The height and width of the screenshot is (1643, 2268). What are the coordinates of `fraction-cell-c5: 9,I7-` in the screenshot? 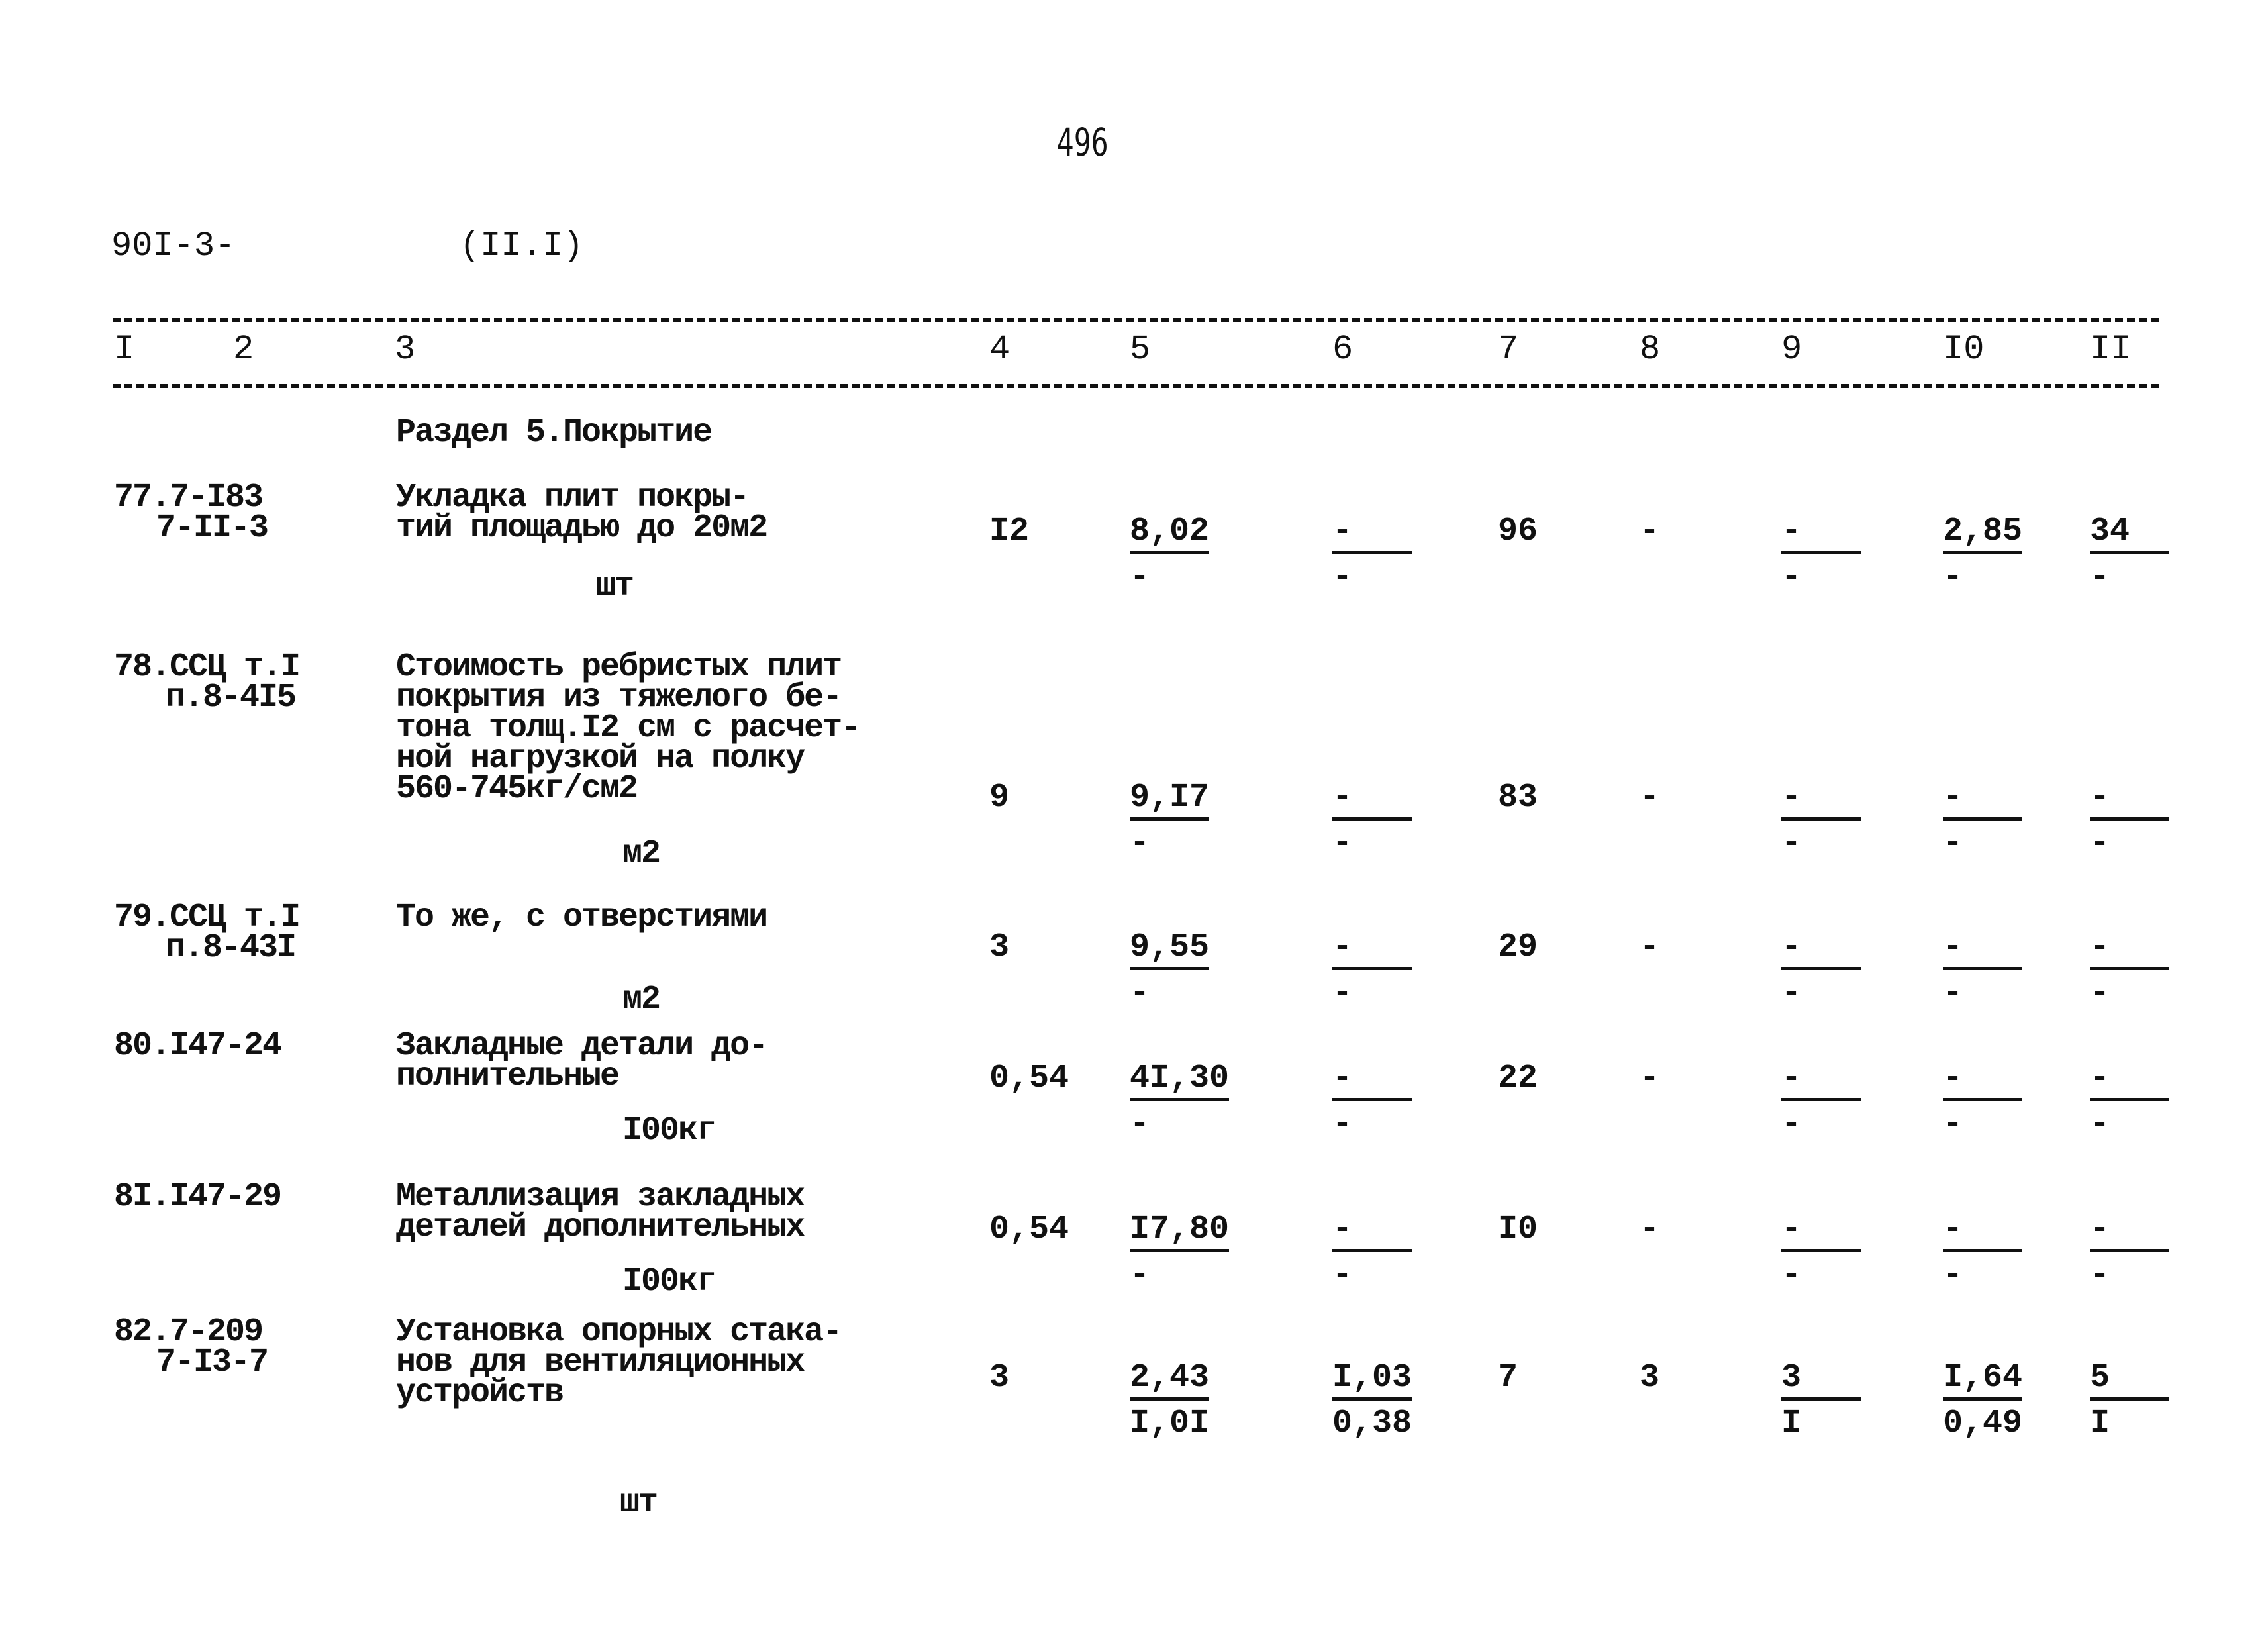 It's located at (1170, 821).